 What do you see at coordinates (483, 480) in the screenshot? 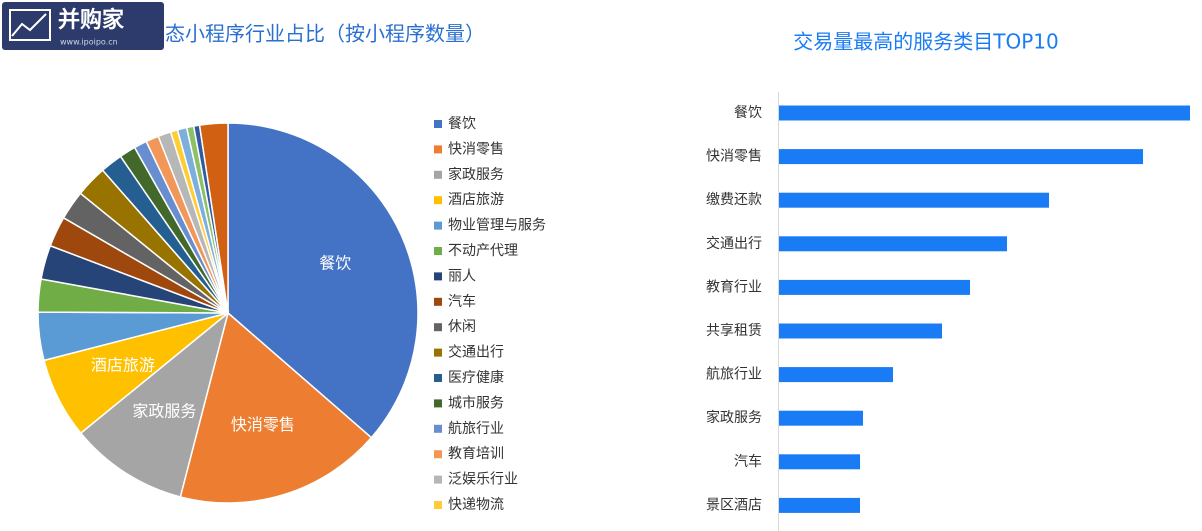
I see `legend-label: 泛娱乐行业` at bounding box center [483, 480].